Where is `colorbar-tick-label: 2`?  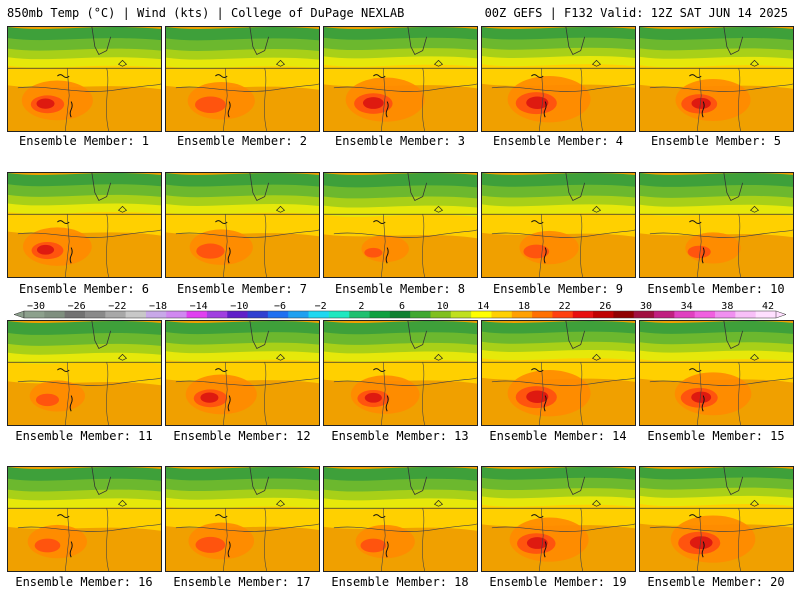 colorbar-tick-label: 2 is located at coordinates (361, 307).